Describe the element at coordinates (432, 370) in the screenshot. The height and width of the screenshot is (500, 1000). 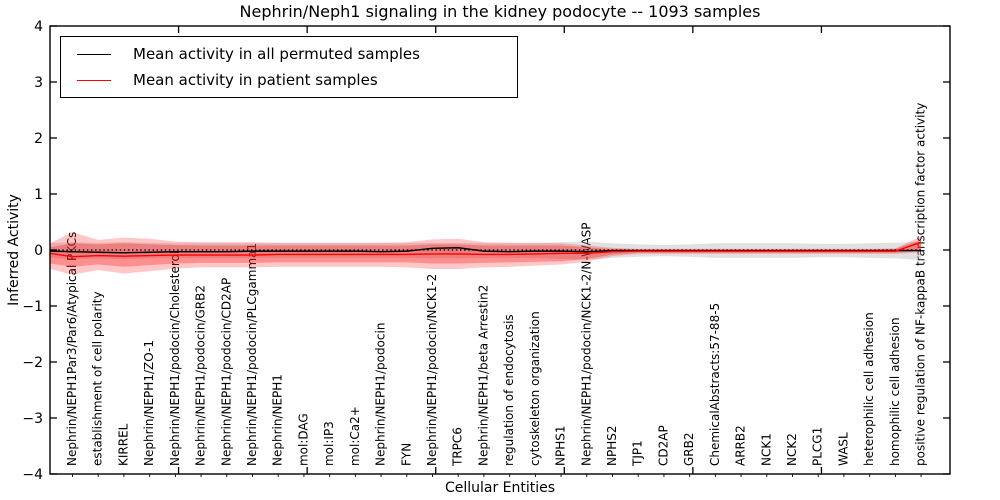
I see `x-tick-label: Nephrin/NEPH1/podocin/NCK1-2` at that location.